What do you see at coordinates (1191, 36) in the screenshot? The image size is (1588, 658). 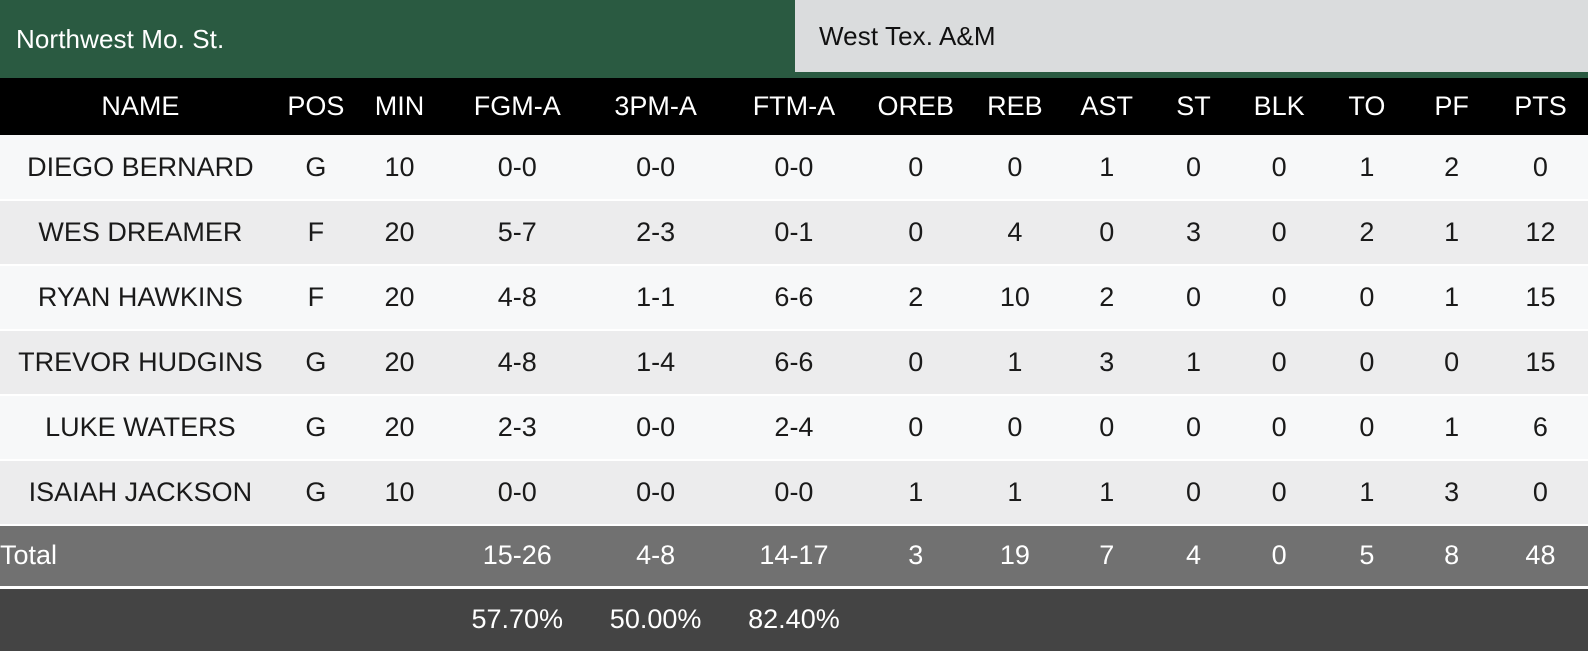 I see `tab-west-tex-am: West Tex. A&M` at bounding box center [1191, 36].